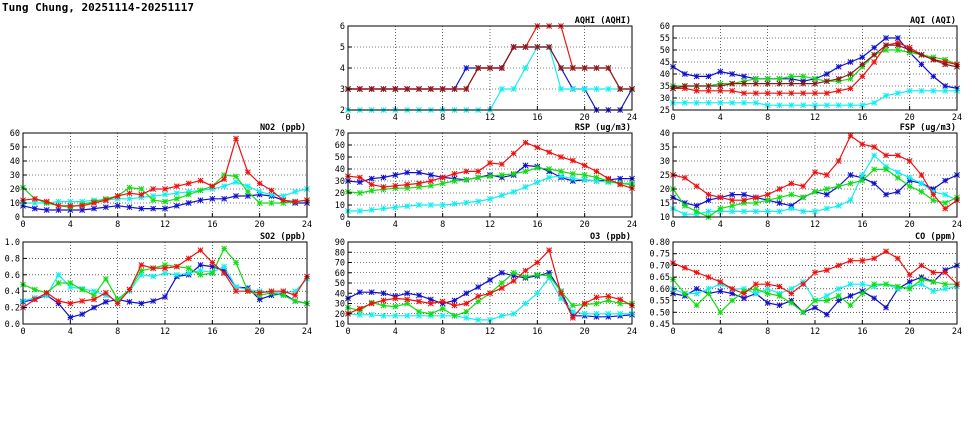 This screenshot has height=447, width=975. I want to click on y-tick-label: 55, so click(665, 39).